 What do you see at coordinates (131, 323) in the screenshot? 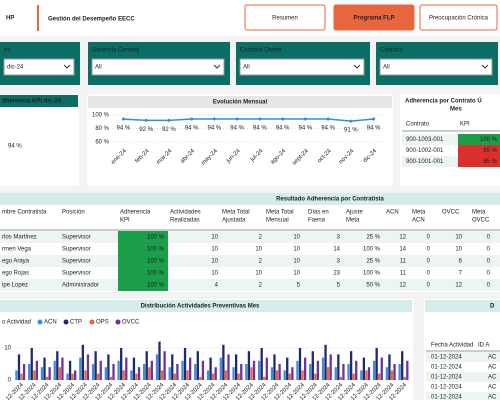
I see `legend-label: OVCC` at bounding box center [131, 323].